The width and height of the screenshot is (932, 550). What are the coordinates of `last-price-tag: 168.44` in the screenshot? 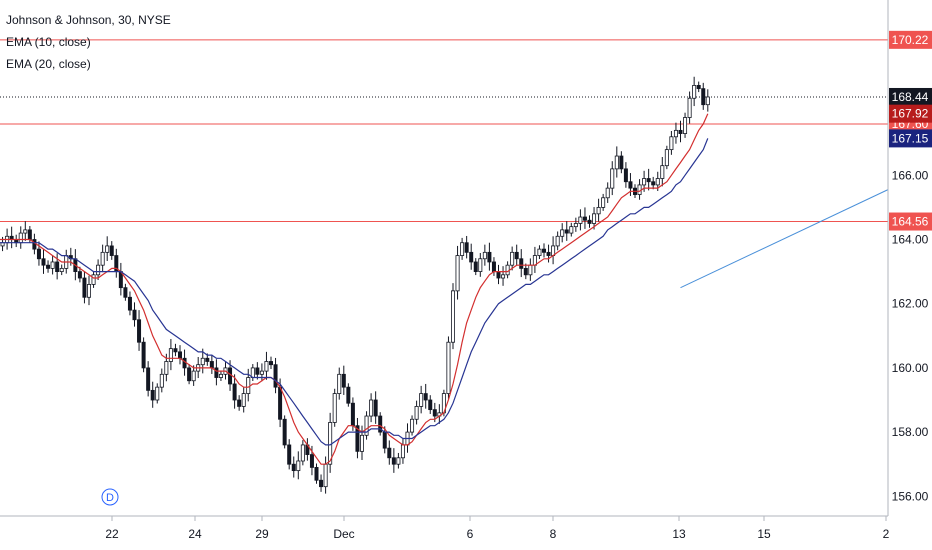 It's located at (910, 96).